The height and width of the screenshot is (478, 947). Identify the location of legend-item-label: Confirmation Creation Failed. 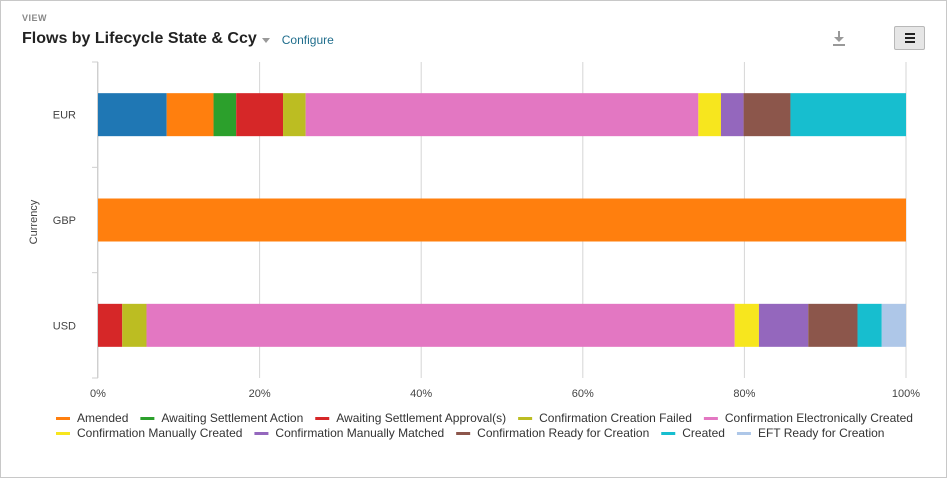
(615, 418).